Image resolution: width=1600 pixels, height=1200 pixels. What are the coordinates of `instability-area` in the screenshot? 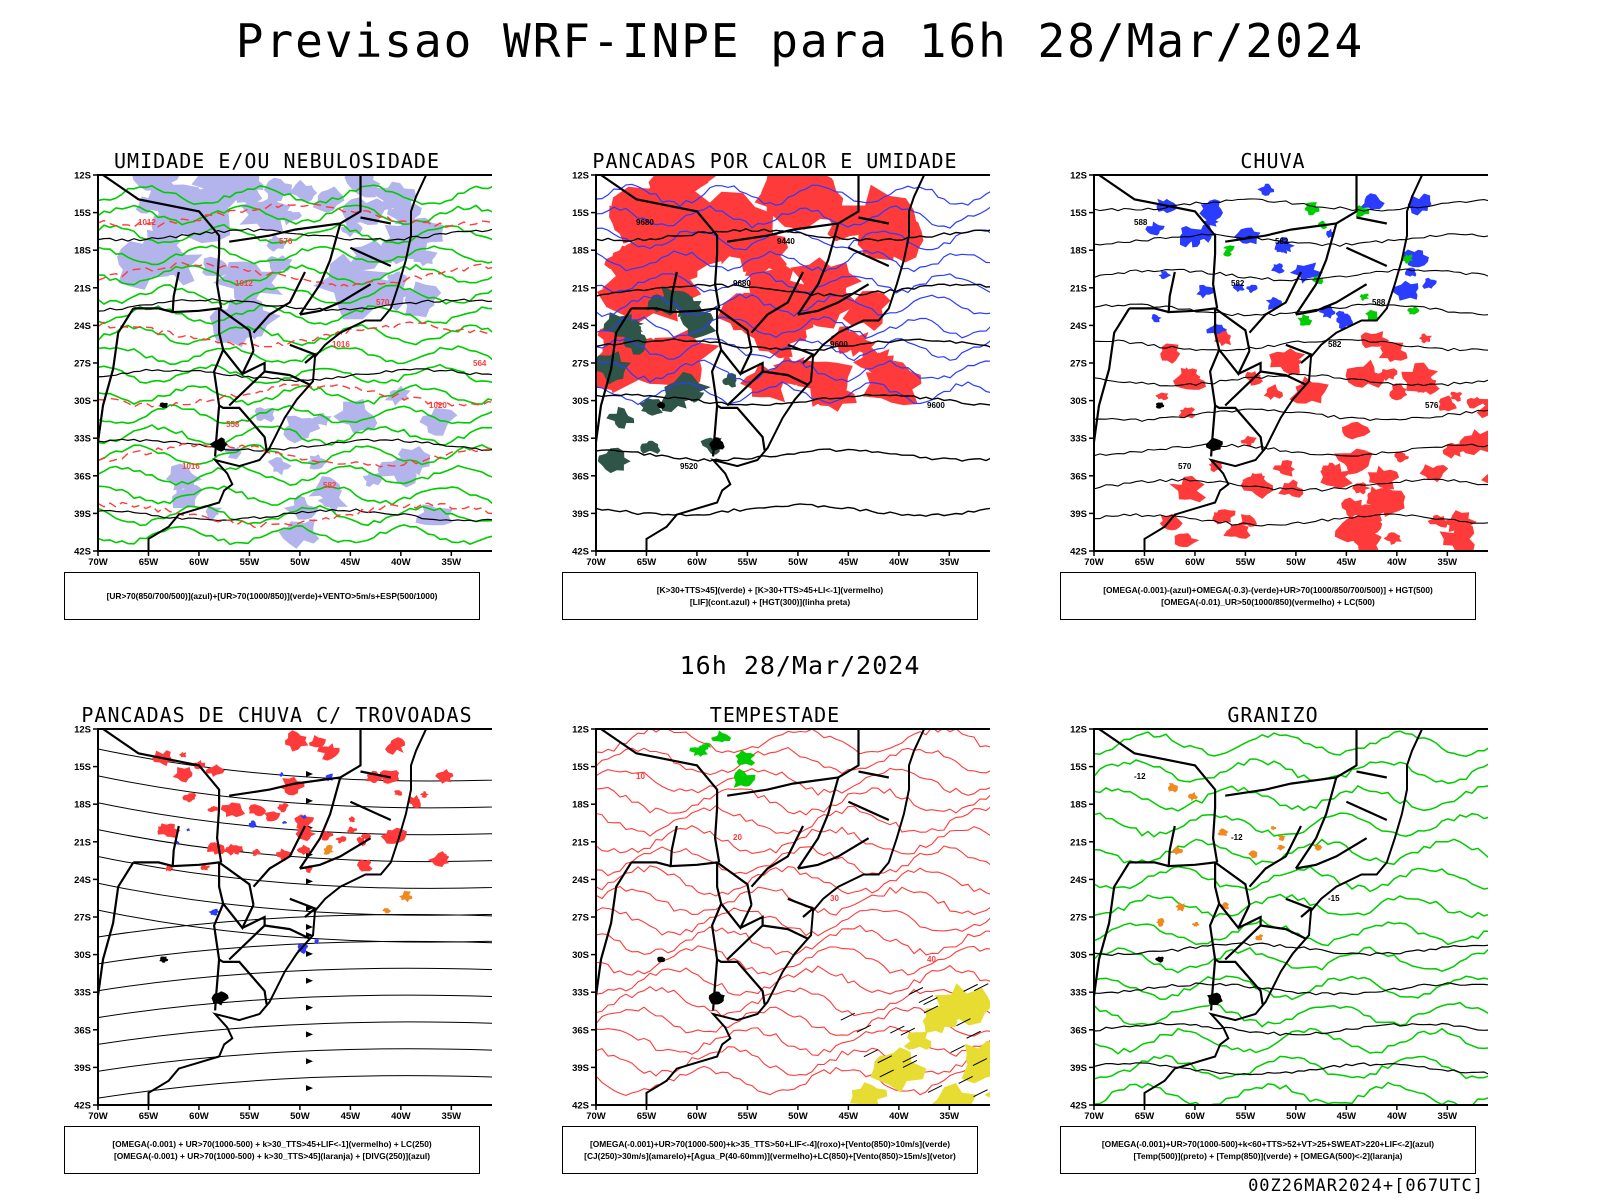 It's located at (786, 197).